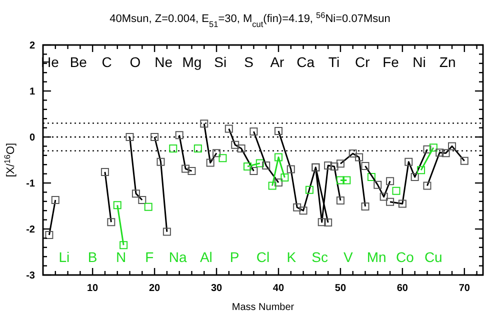 Image resolution: width=500 pixels, height=320 pixels. What do you see at coordinates (278, 288) in the screenshot?
I see `x-tick-label: 40` at bounding box center [278, 288].